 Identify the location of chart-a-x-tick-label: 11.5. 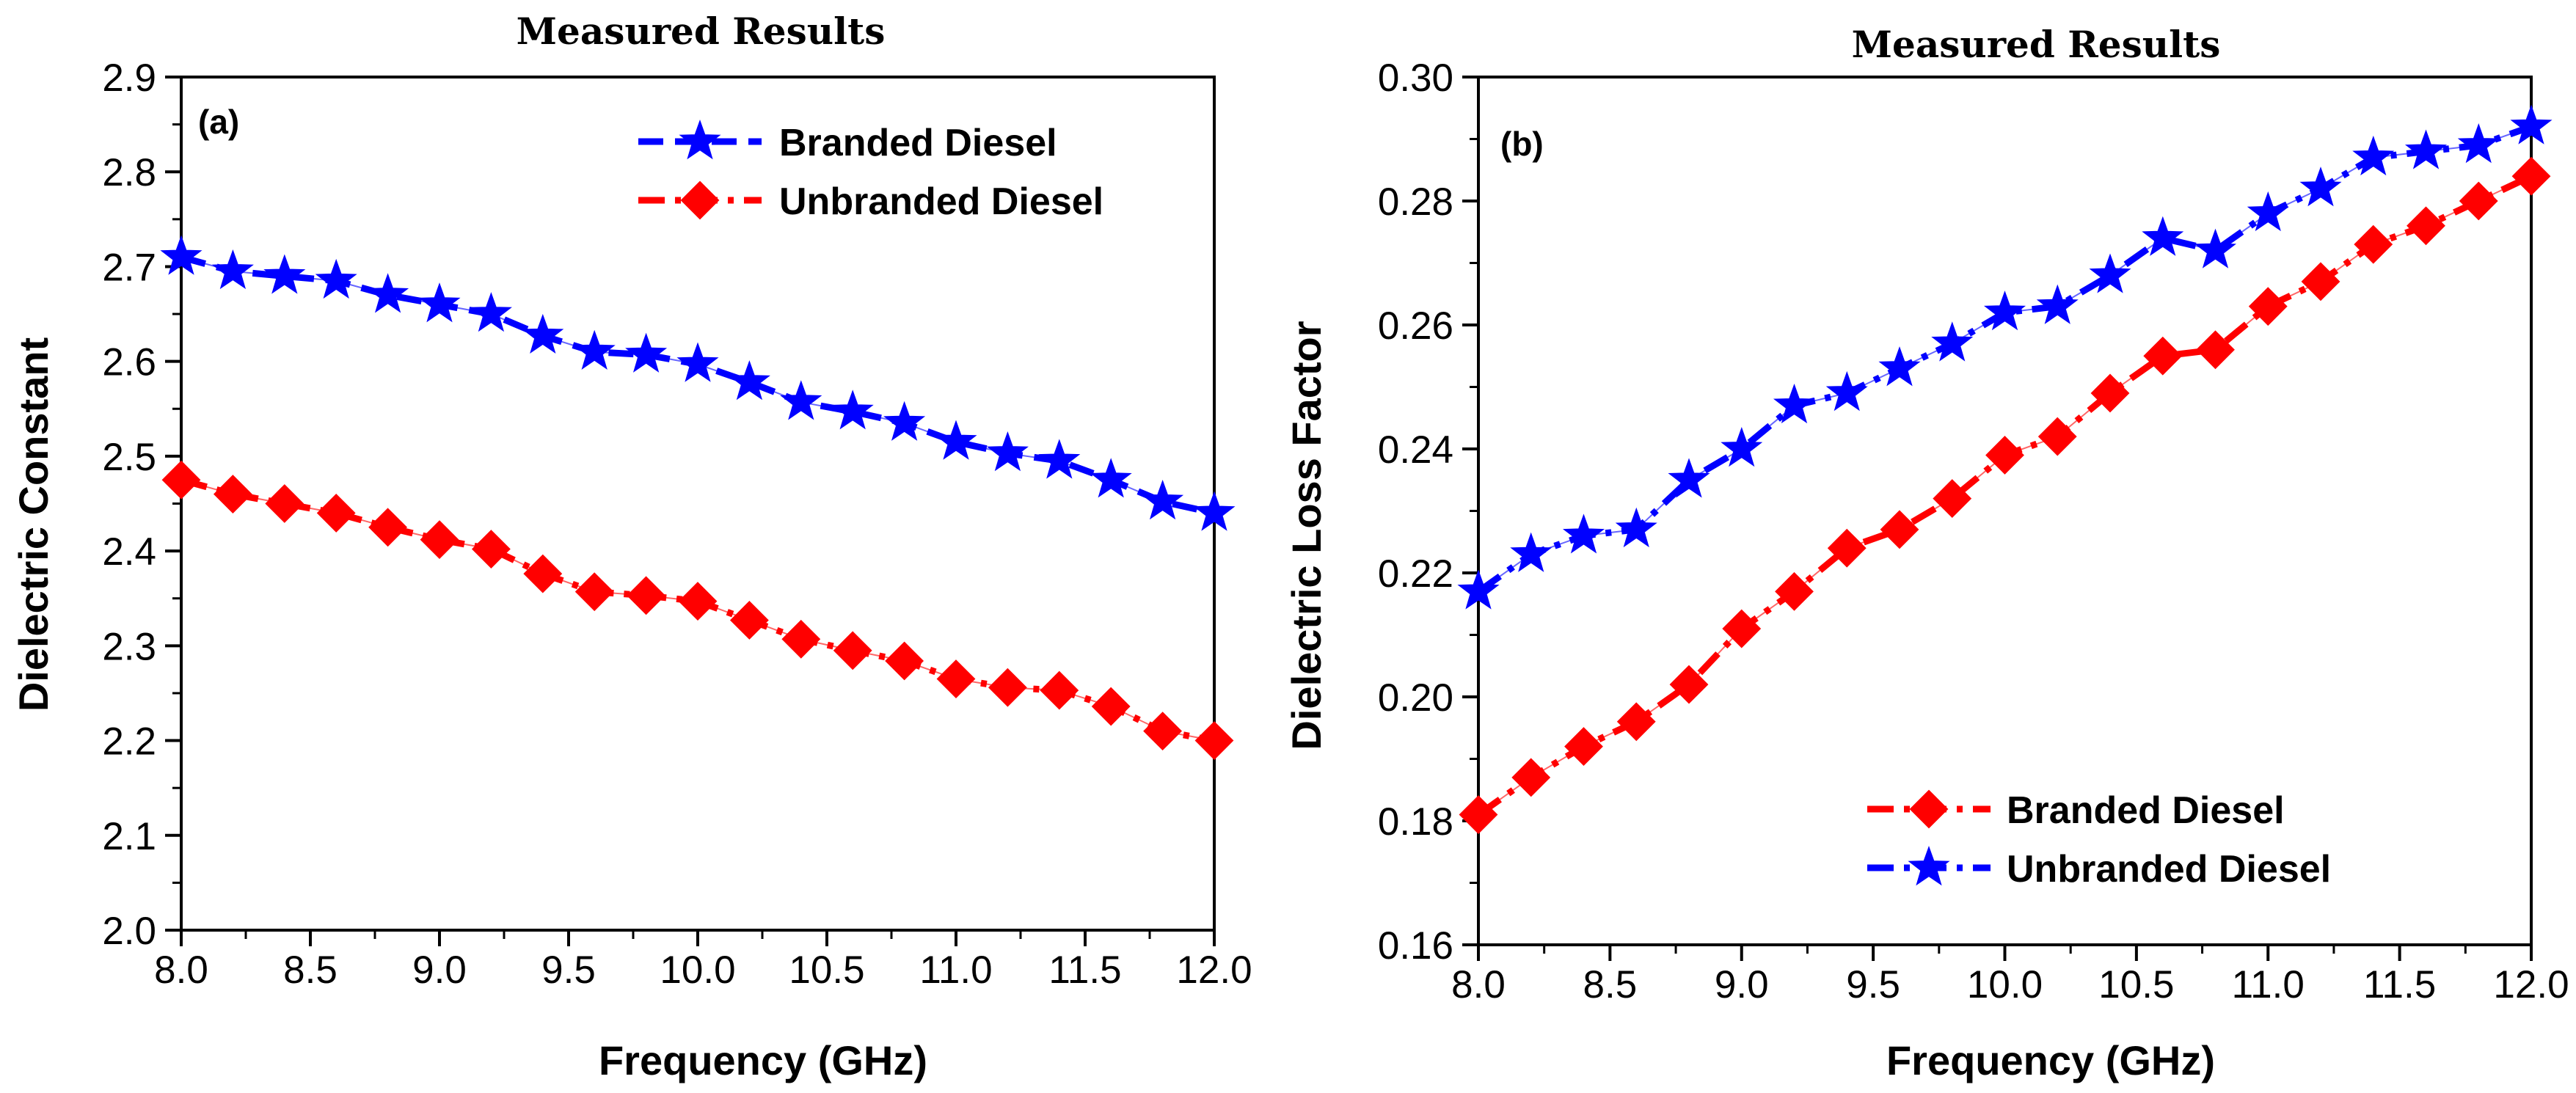
(1084, 970).